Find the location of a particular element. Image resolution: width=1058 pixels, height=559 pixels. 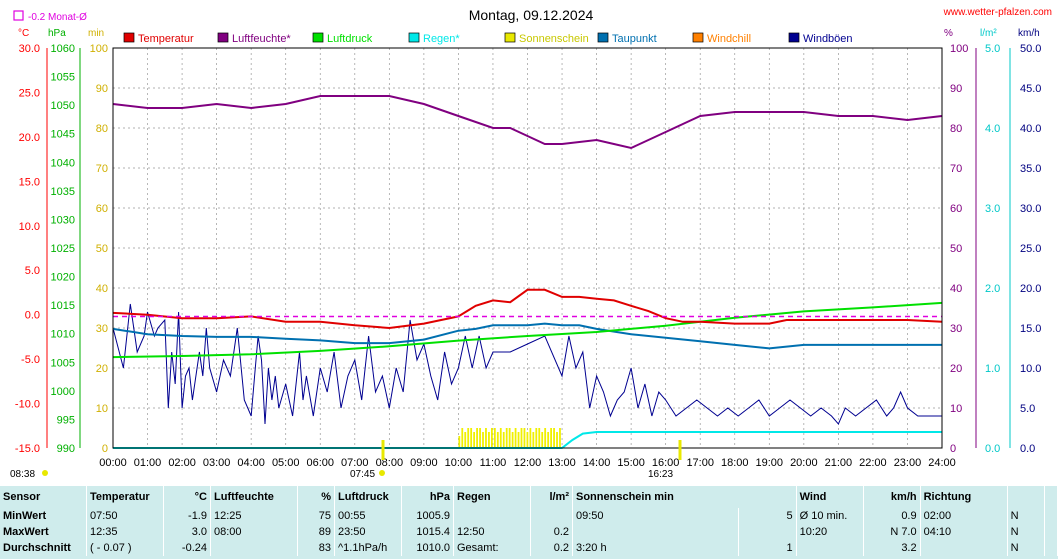

x-tick-label: 07:00 is located at coordinates (355, 463).